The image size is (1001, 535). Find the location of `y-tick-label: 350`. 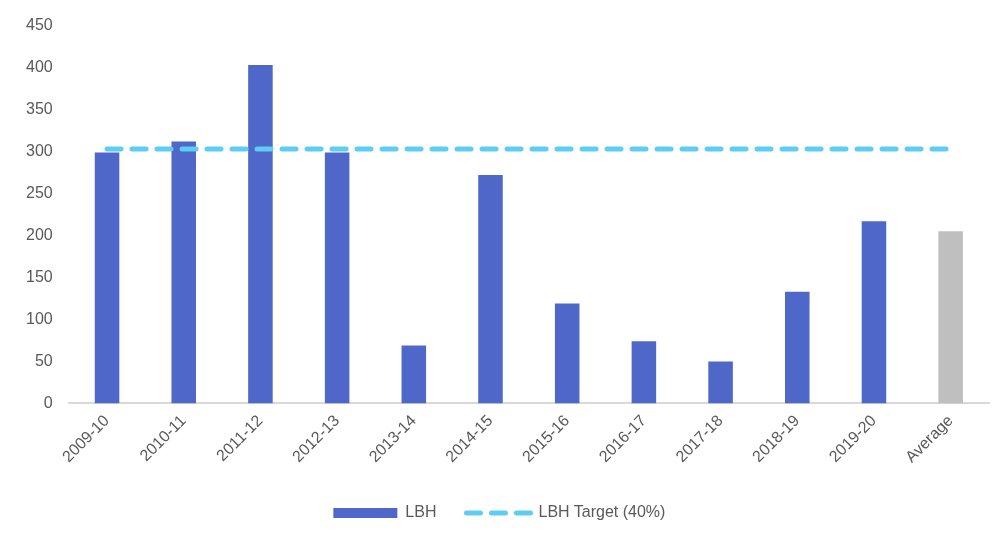

y-tick-label: 350 is located at coordinates (39, 108).